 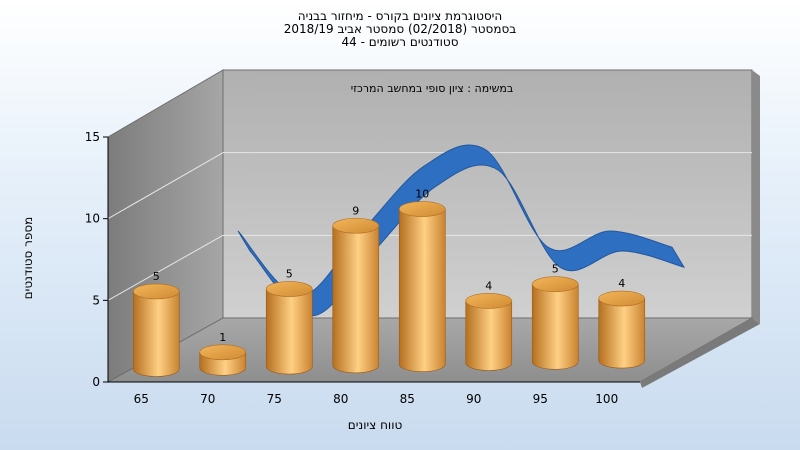 I want to click on x-tick-label: 65, so click(x=141, y=399).